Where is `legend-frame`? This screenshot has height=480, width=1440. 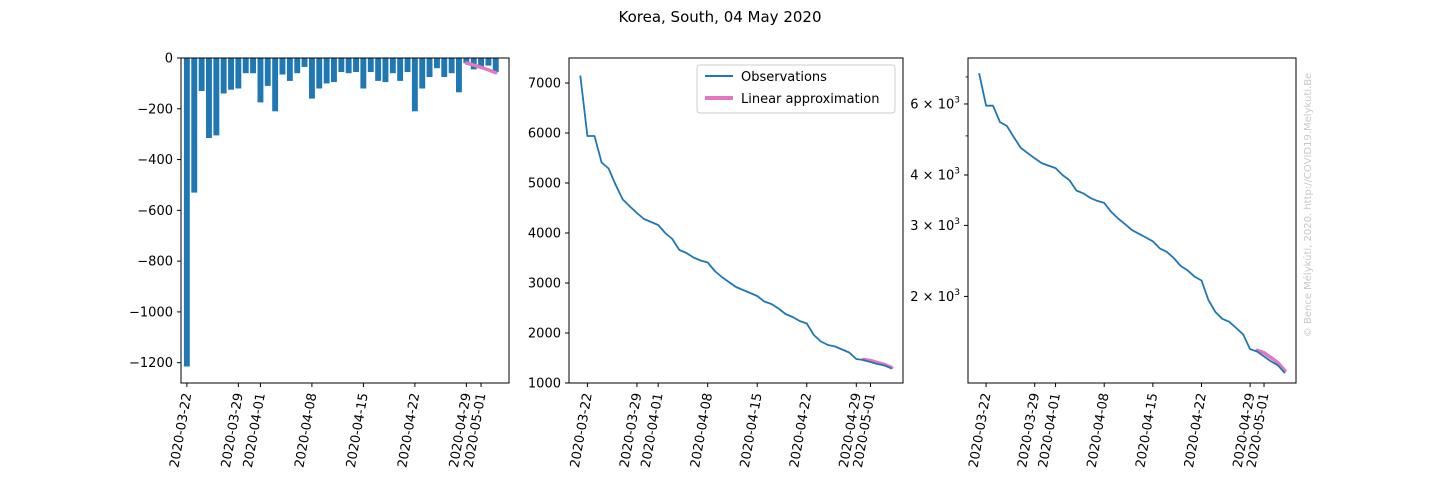
legend-frame is located at coordinates (796, 89).